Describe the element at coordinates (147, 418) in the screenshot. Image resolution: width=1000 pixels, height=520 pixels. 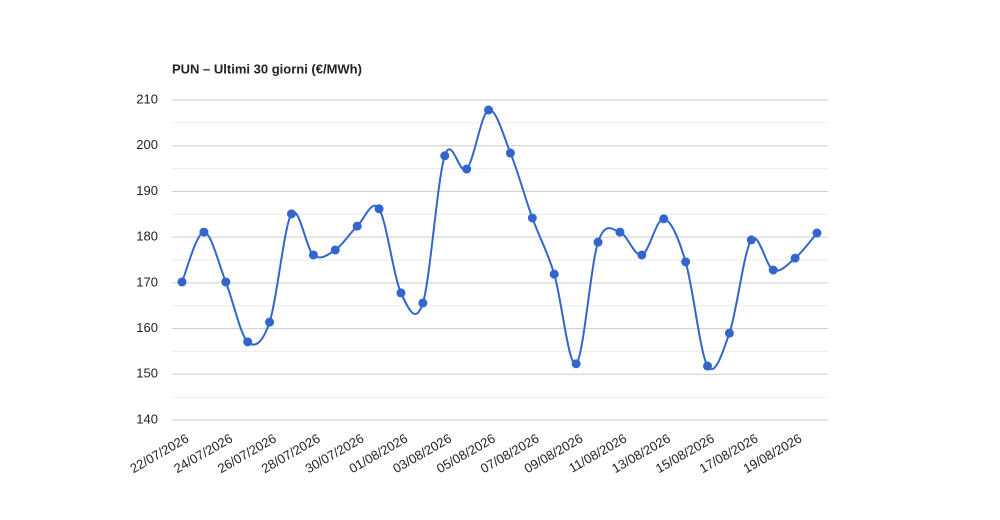
I see `y-tick-label: 140` at that location.